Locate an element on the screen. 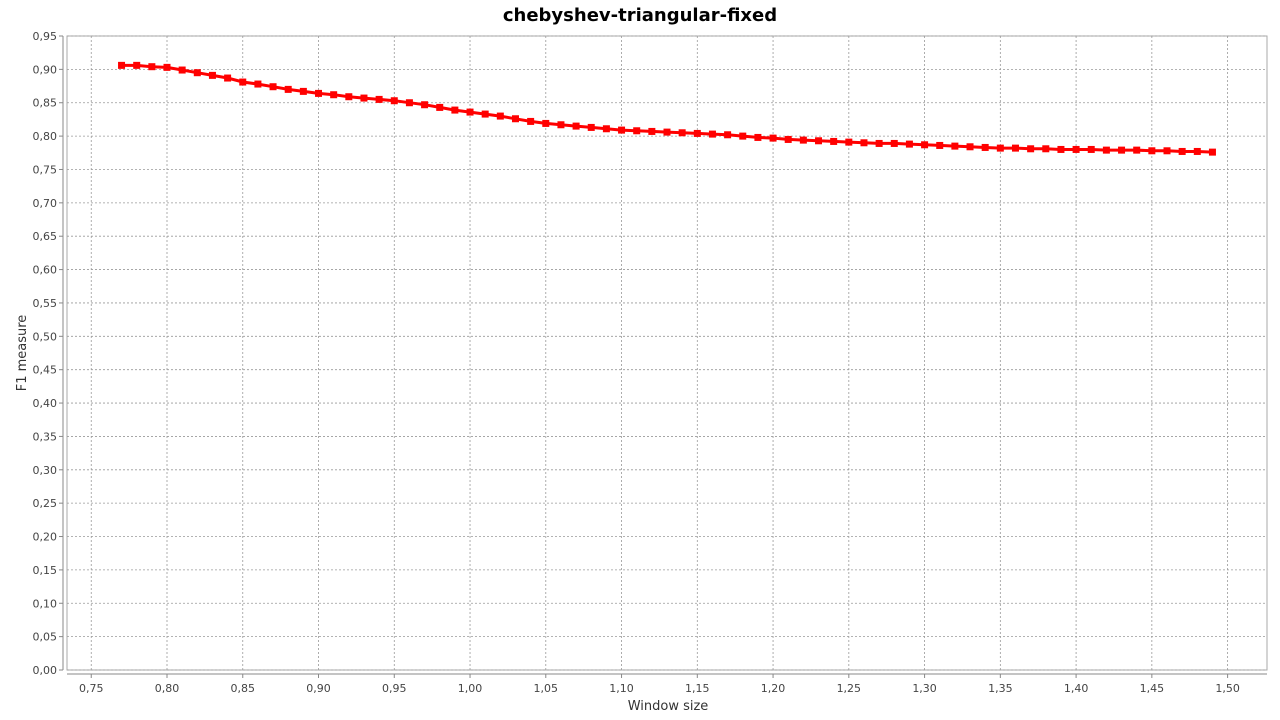  y-tick-label: 0,65 is located at coordinates (45, 236).